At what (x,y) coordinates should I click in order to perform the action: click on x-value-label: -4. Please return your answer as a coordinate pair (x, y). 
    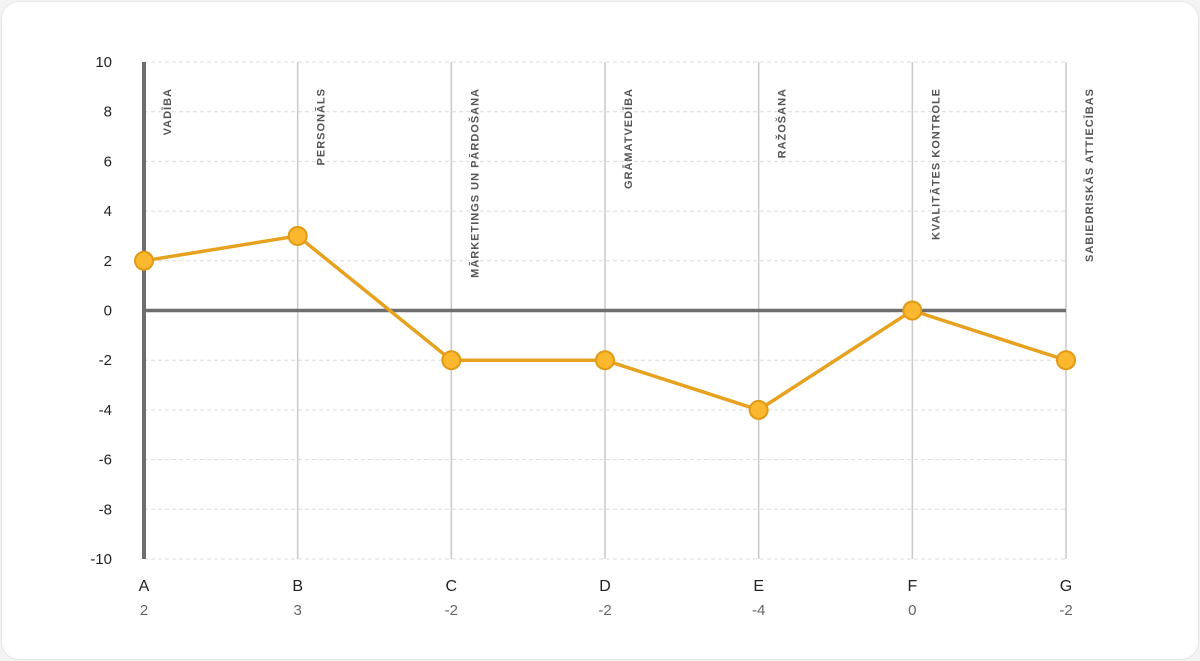
    Looking at the image, I should click on (758, 610).